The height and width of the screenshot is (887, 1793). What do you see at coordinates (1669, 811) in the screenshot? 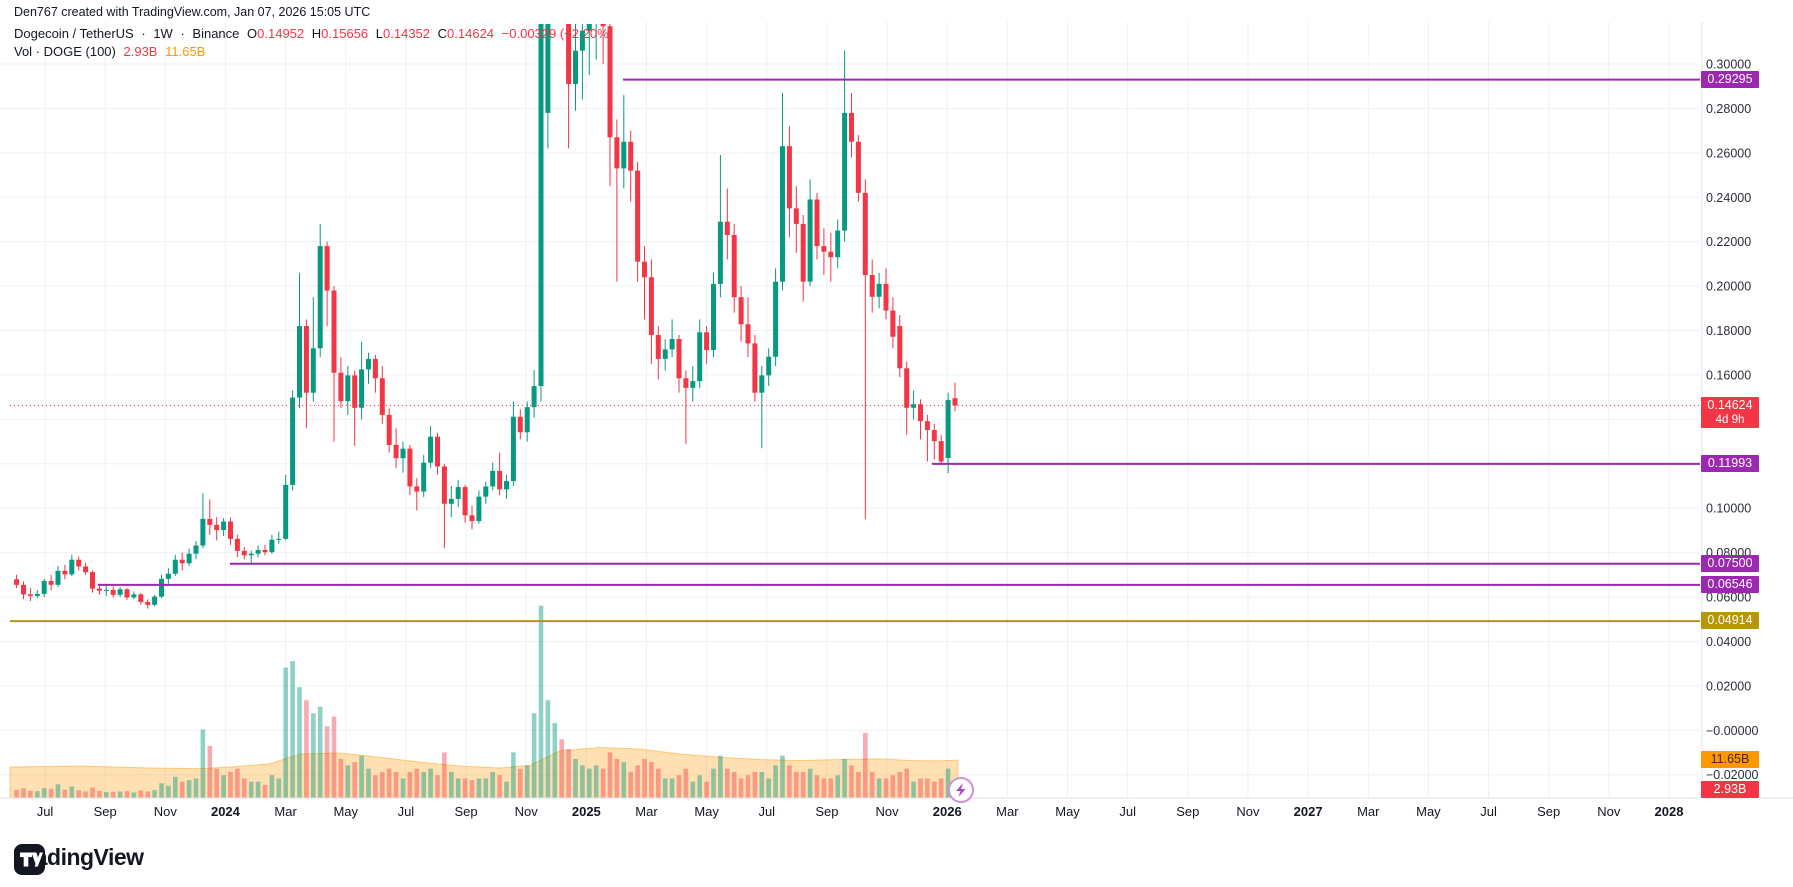
I see `time-tick-label: 2028` at bounding box center [1669, 811].